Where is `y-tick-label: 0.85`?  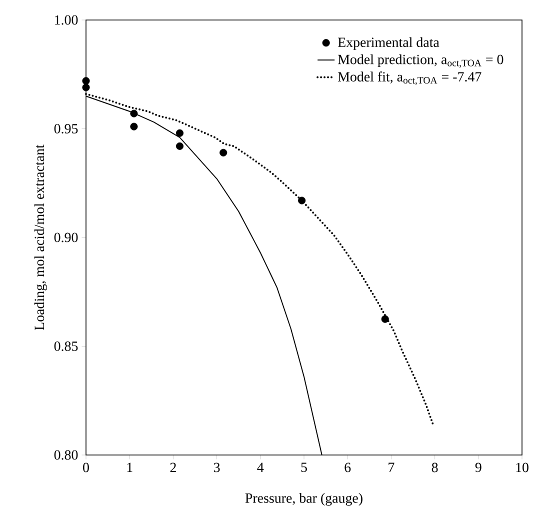 y-tick-label: 0.85 is located at coordinates (66, 346).